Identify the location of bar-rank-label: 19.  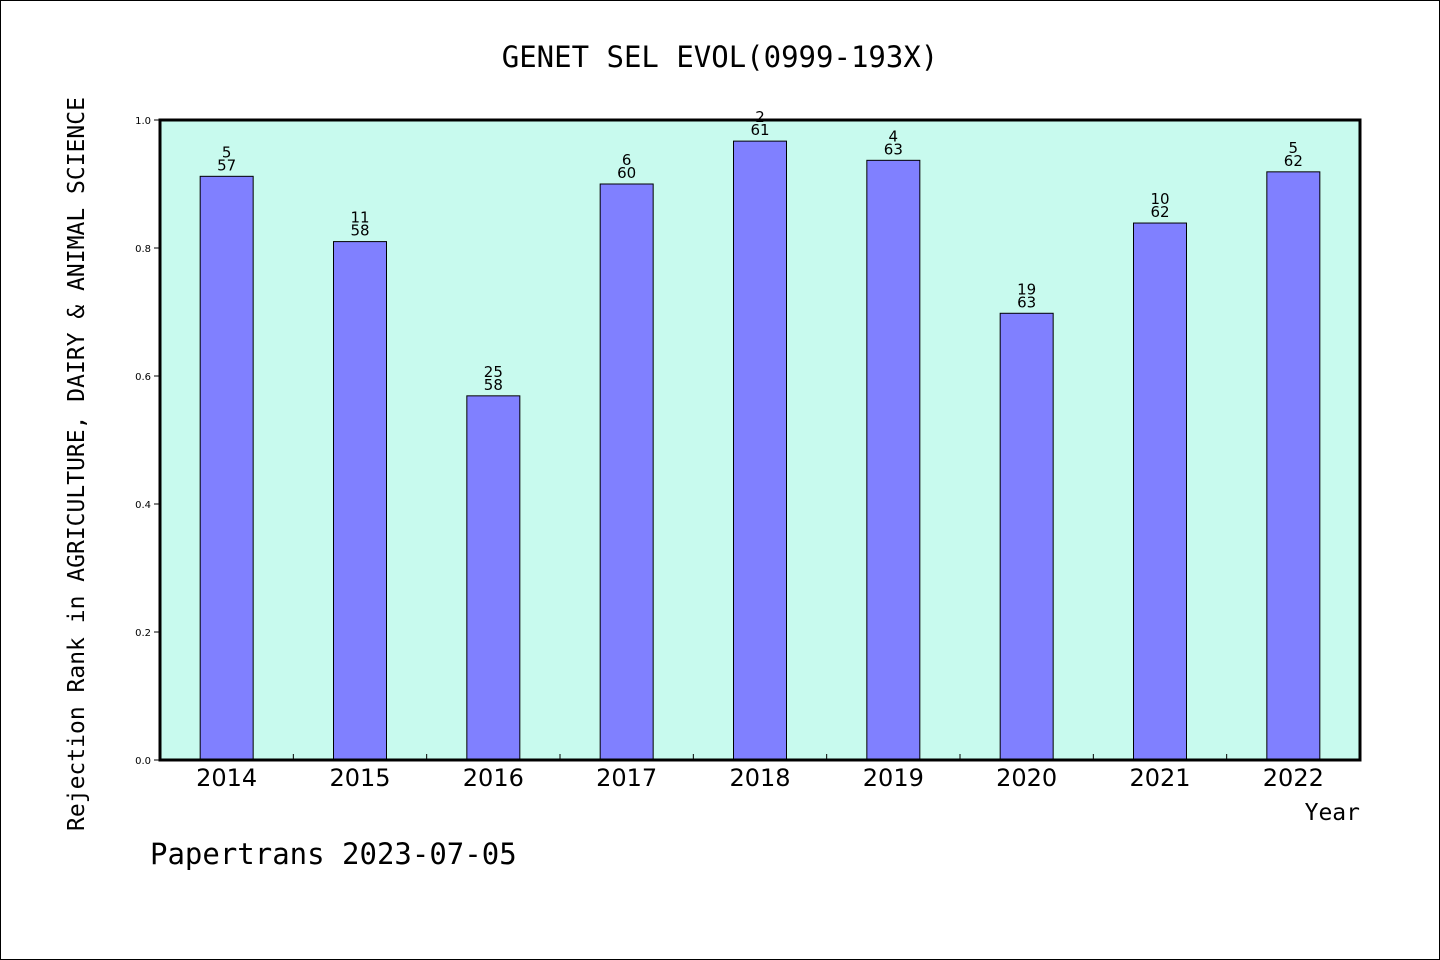
(1026, 289).